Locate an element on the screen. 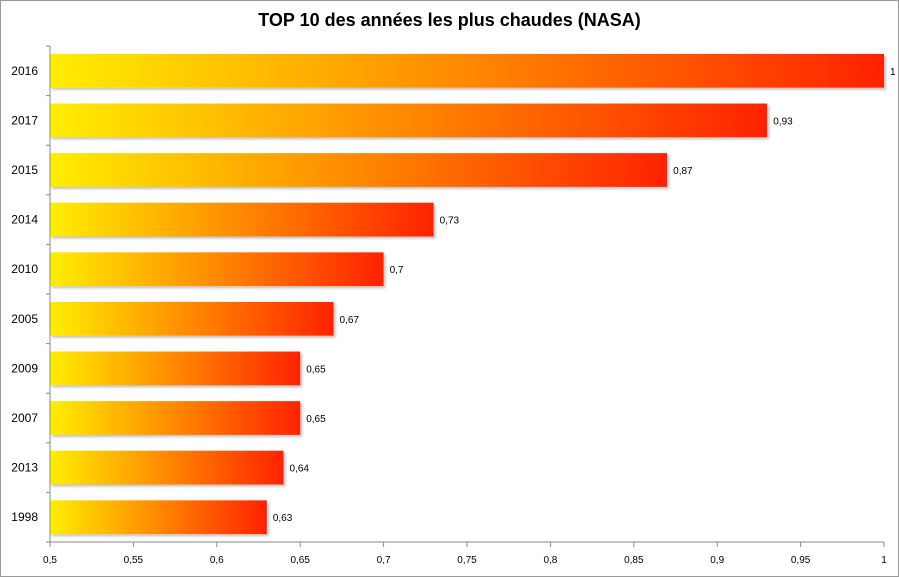  x-tick-label: 0,9 is located at coordinates (717, 560).